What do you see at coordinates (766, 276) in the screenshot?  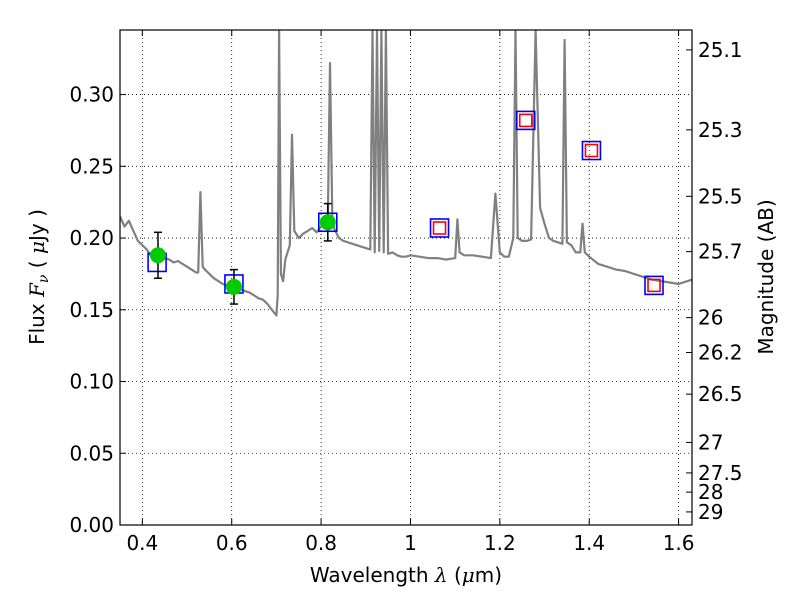 I see `y2-axis-label: Magnitude (AB)` at bounding box center [766, 276].